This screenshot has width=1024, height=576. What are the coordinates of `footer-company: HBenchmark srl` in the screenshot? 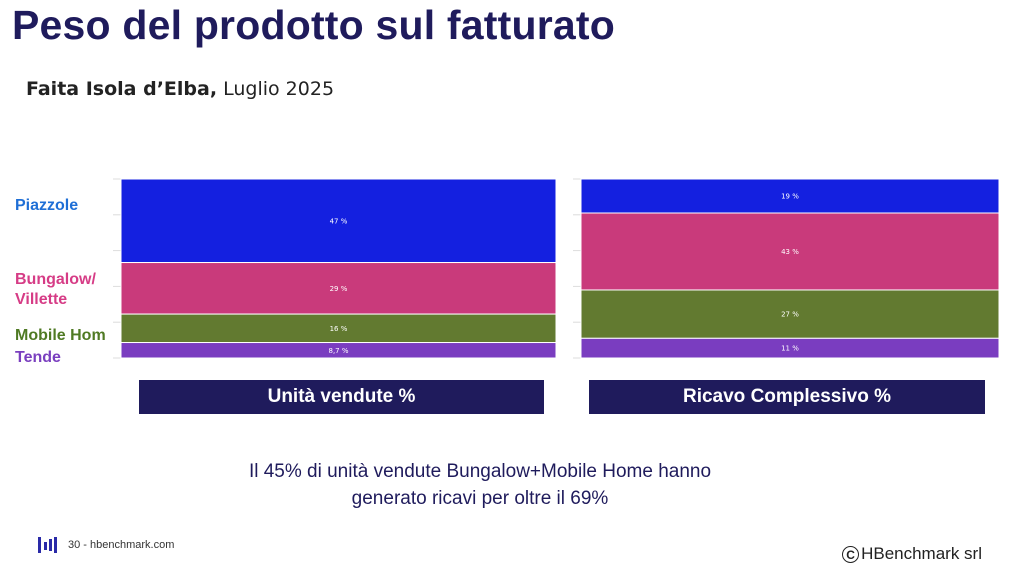 It's located at (921, 553).